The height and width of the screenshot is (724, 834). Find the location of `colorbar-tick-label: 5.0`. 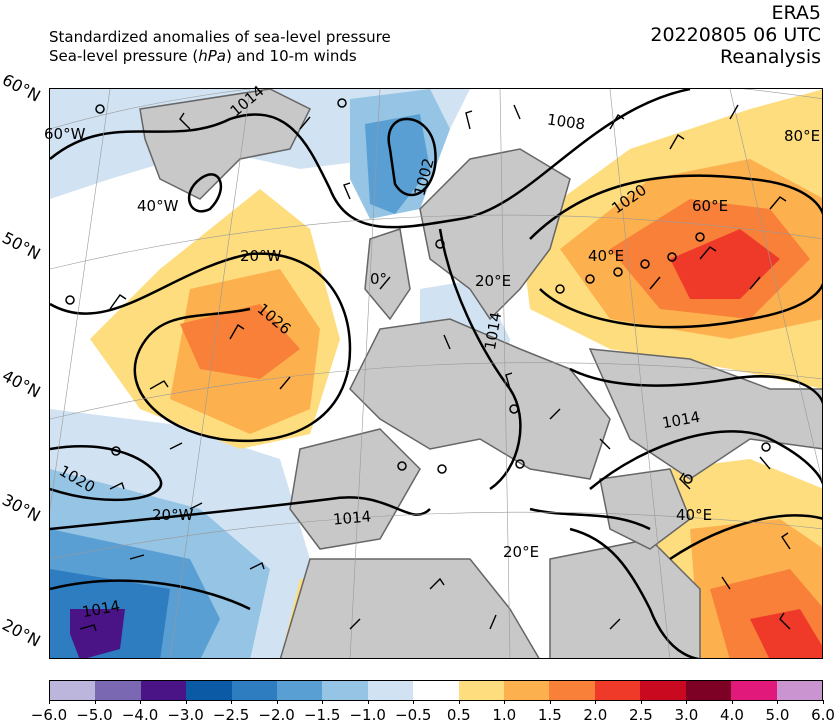

colorbar-tick-label: 5.0 is located at coordinates (777, 715).